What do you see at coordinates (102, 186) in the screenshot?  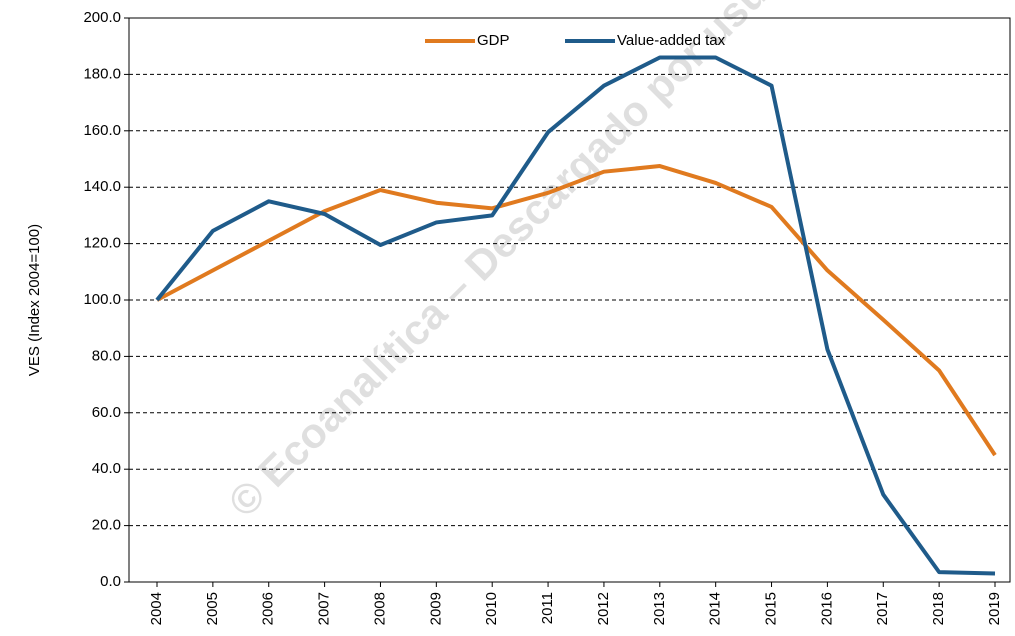 I see `y-tick-label: 140.0` at bounding box center [102, 186].